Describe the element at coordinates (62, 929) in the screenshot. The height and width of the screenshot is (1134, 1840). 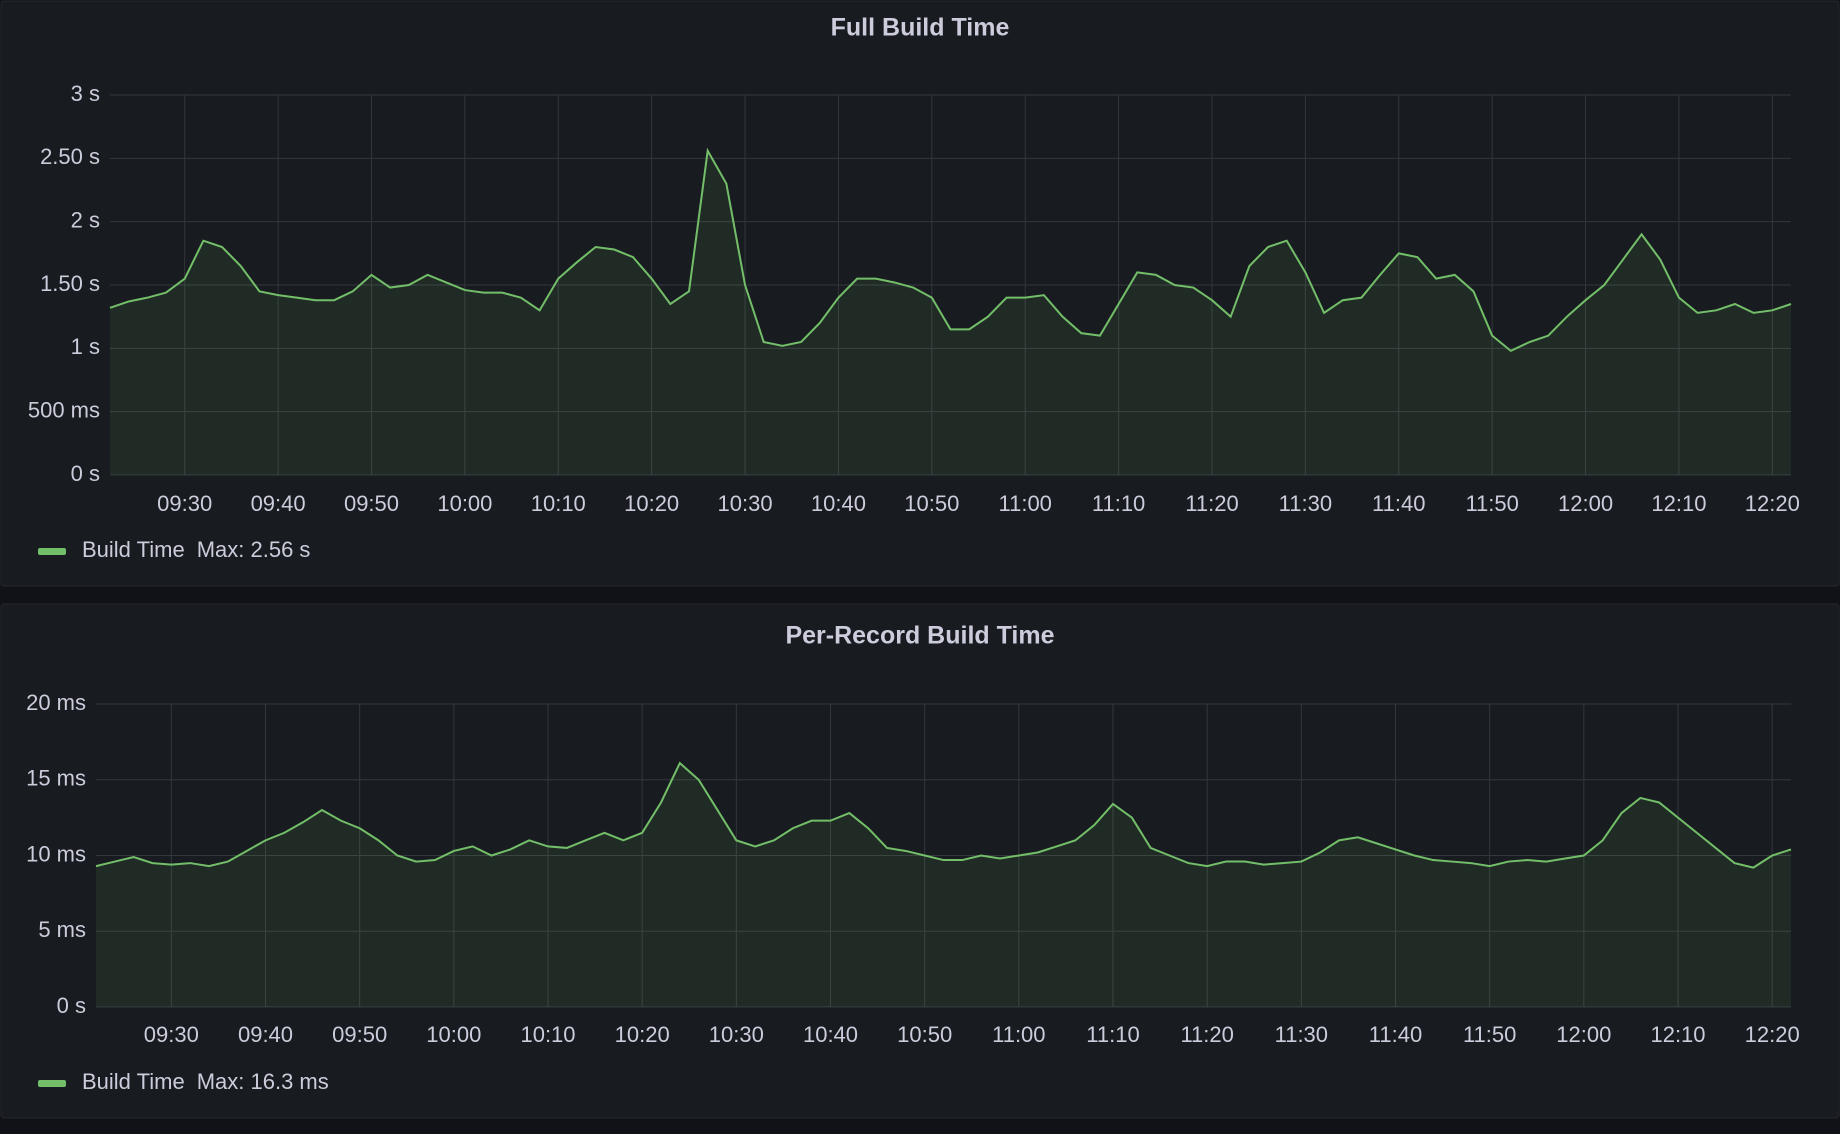
I see `y-tick-label: 5 ms` at that location.